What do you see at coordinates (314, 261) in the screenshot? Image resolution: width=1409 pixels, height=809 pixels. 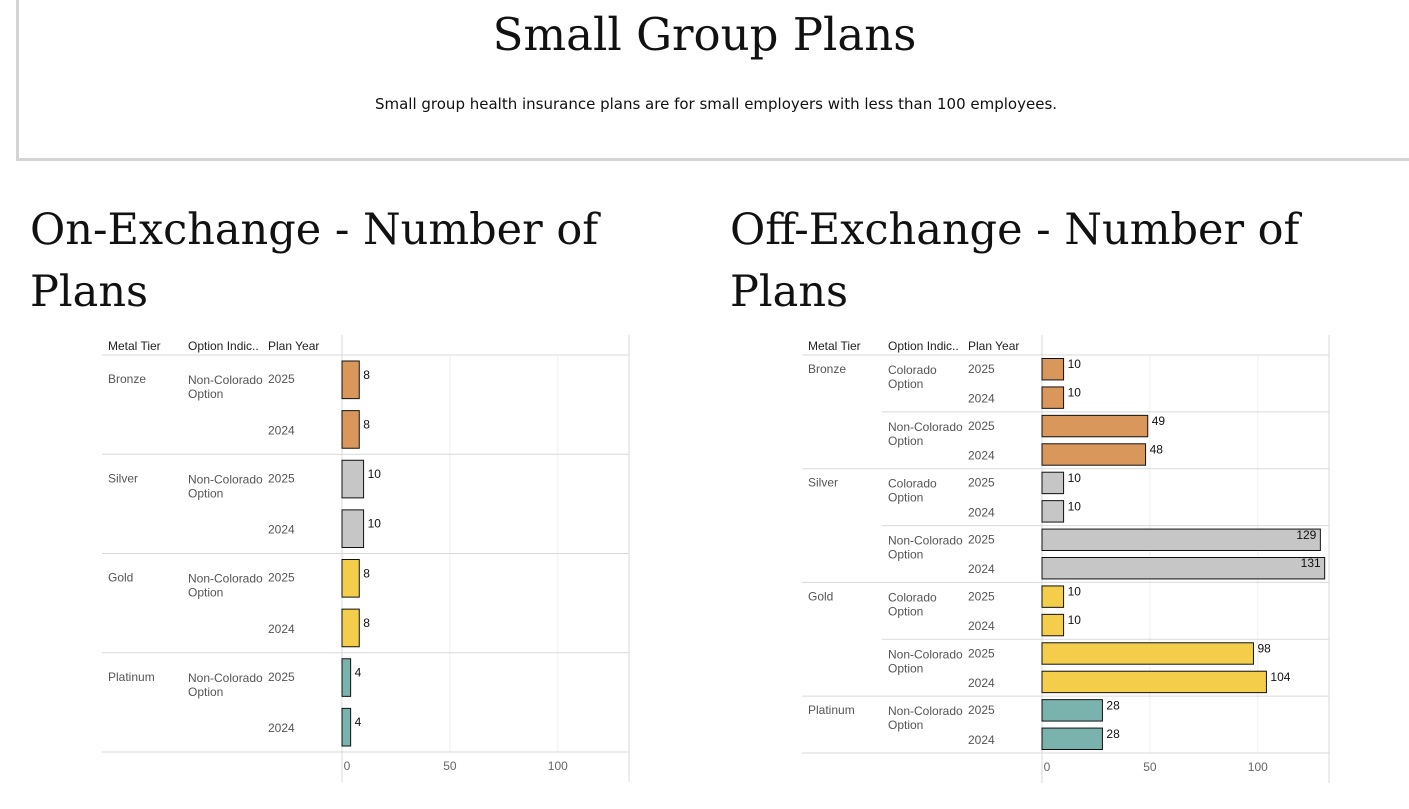 I see `on-exchange-title: On-Exchange - Number of Plans` at bounding box center [314, 261].